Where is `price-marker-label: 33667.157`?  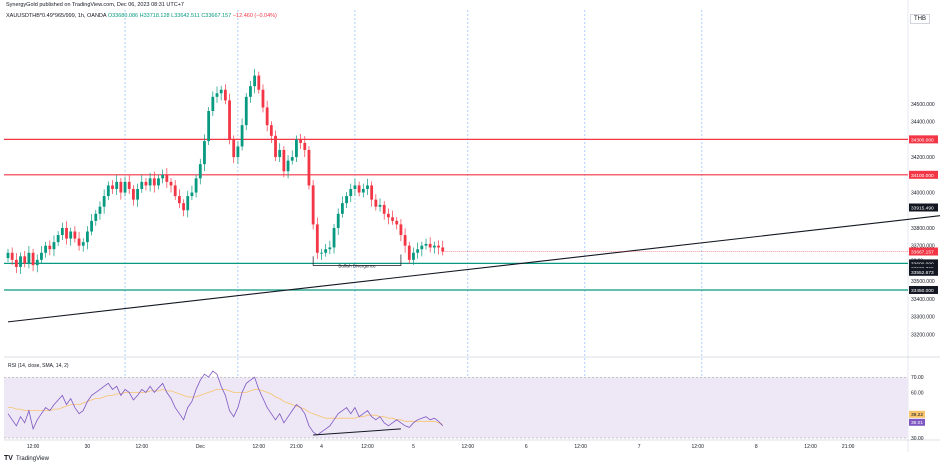 price-marker-label: 33667.157 is located at coordinates (922, 252).